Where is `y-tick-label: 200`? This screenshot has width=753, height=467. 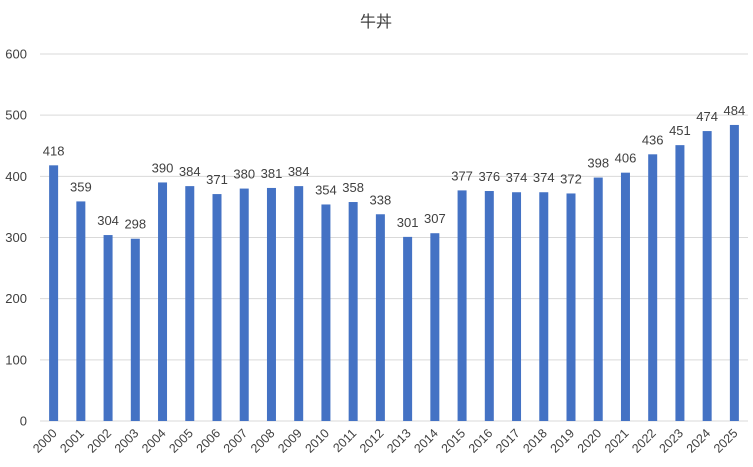
y-tick-label: 200 is located at coordinates (16, 298).